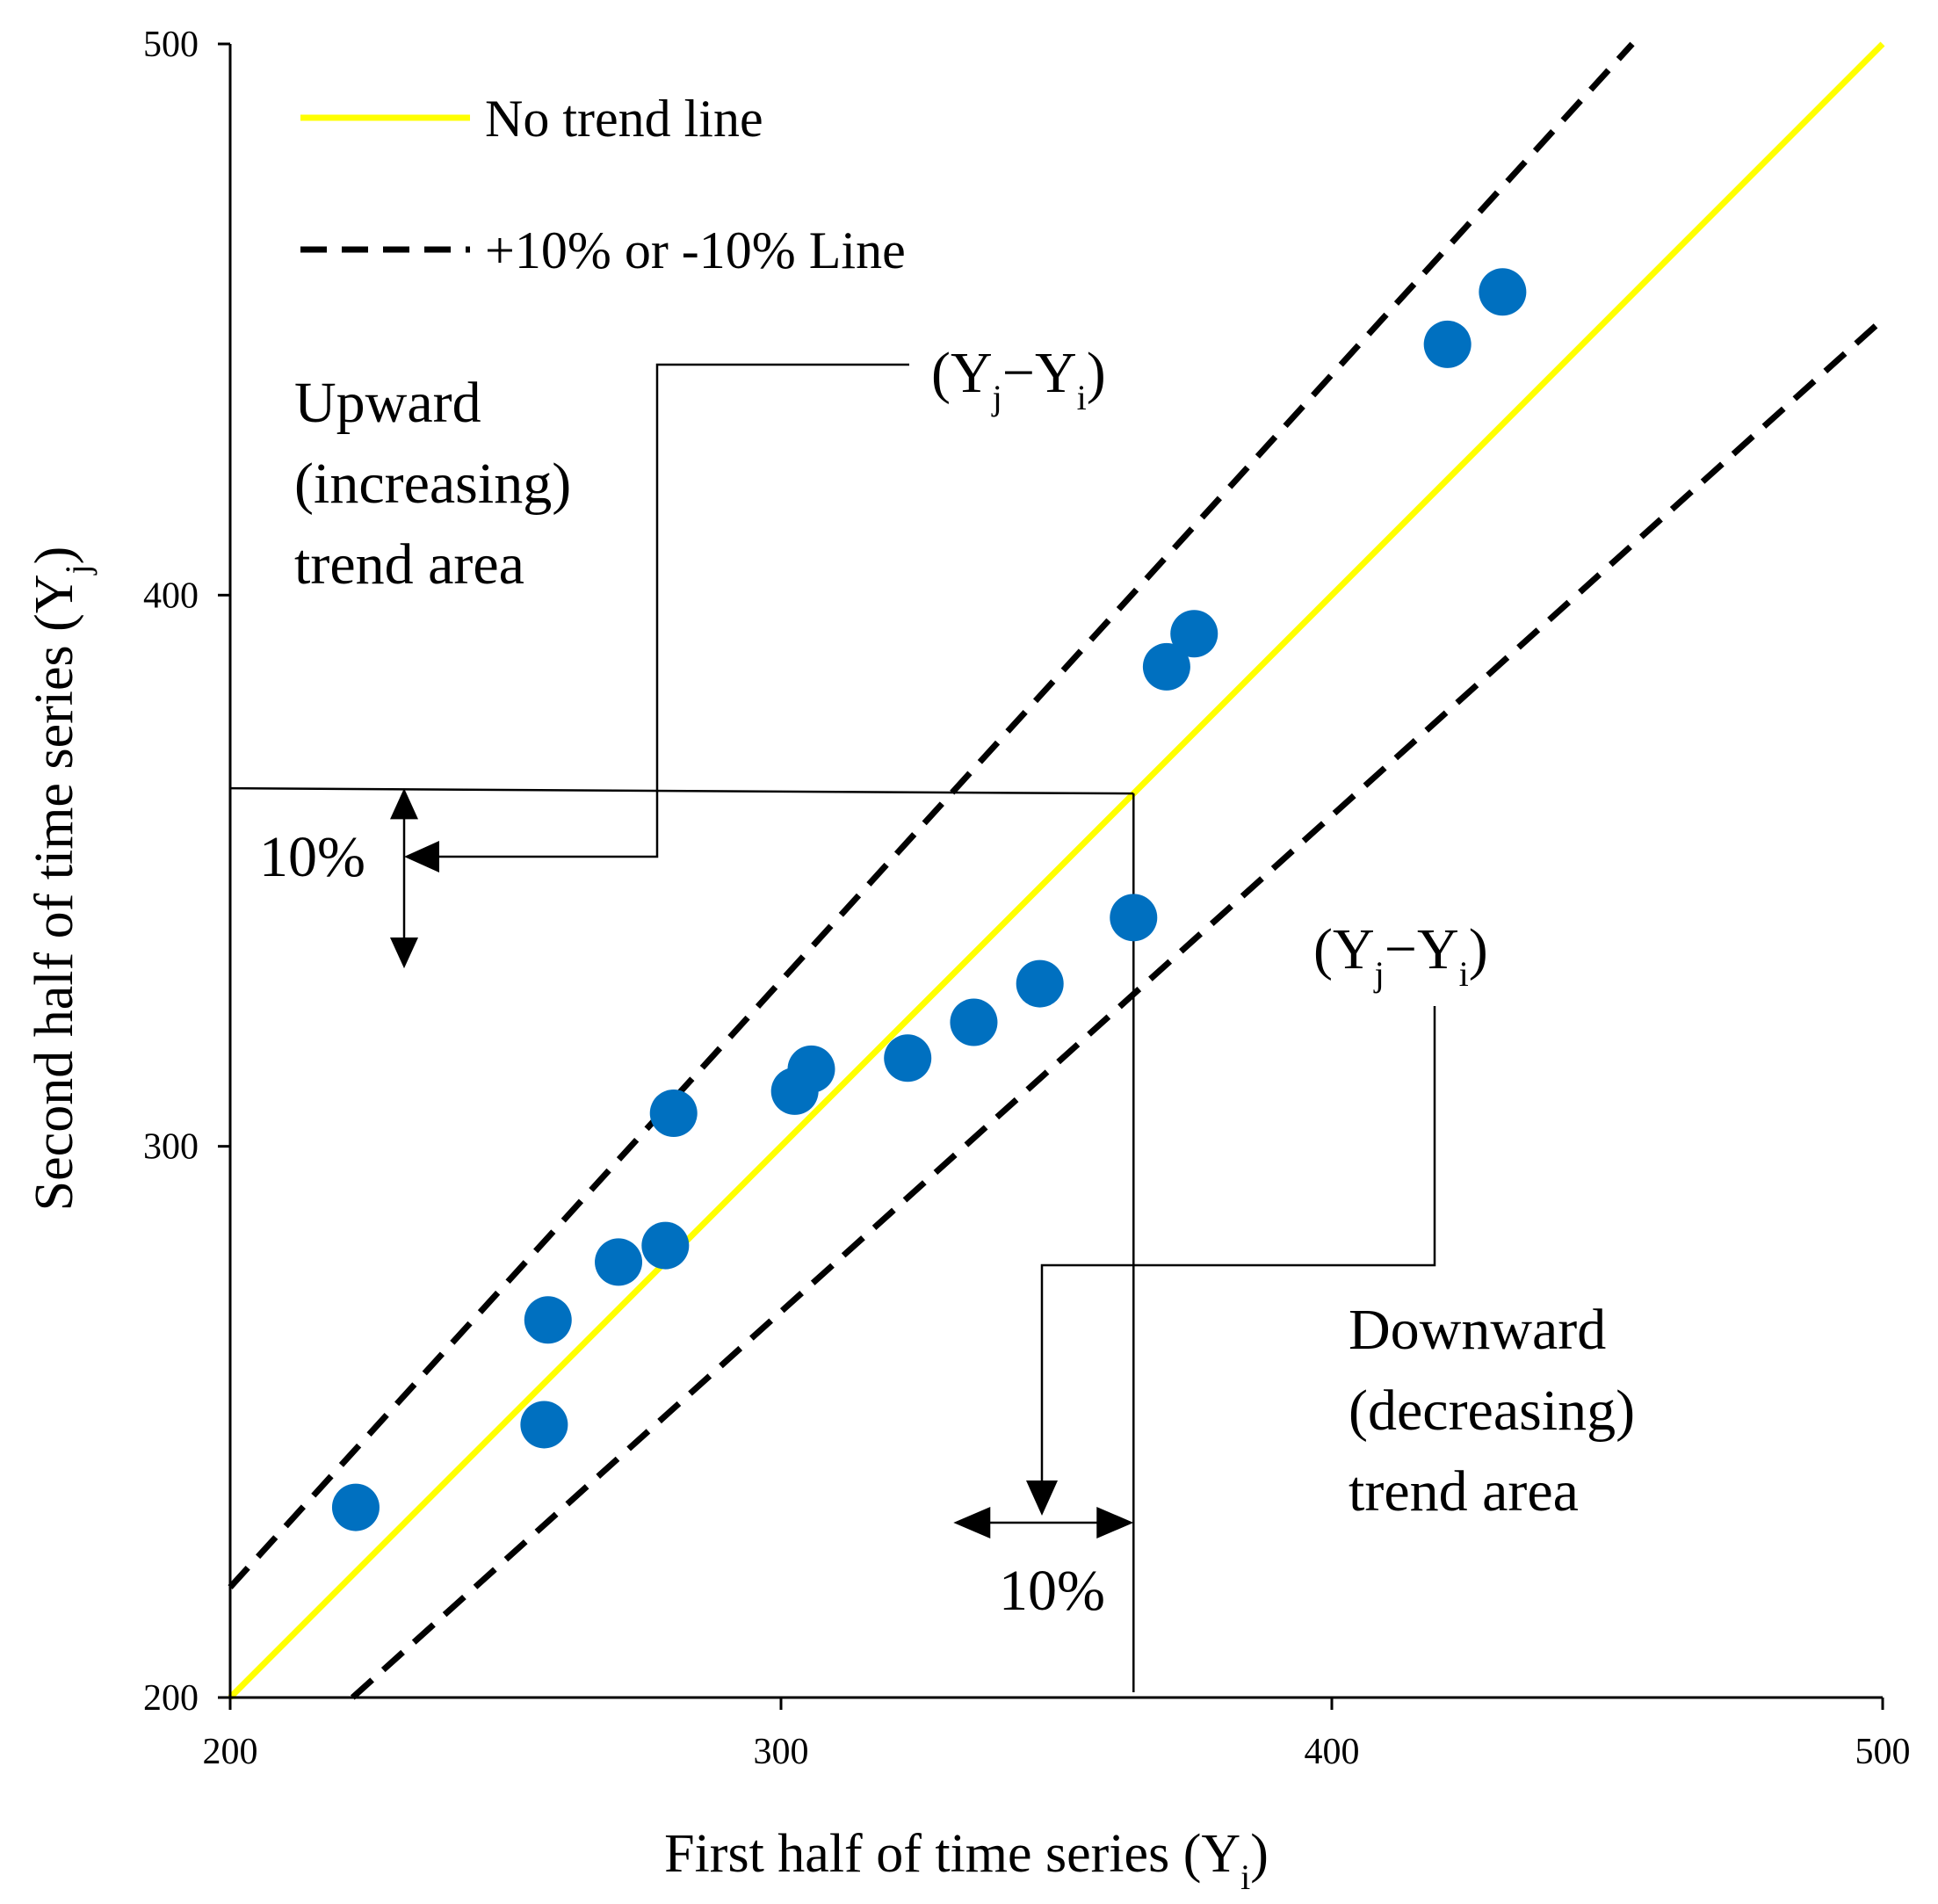 The image size is (1938, 1904). What do you see at coordinates (404, 804) in the screenshot?
I see `vertical-arrow-head-up` at bounding box center [404, 804].